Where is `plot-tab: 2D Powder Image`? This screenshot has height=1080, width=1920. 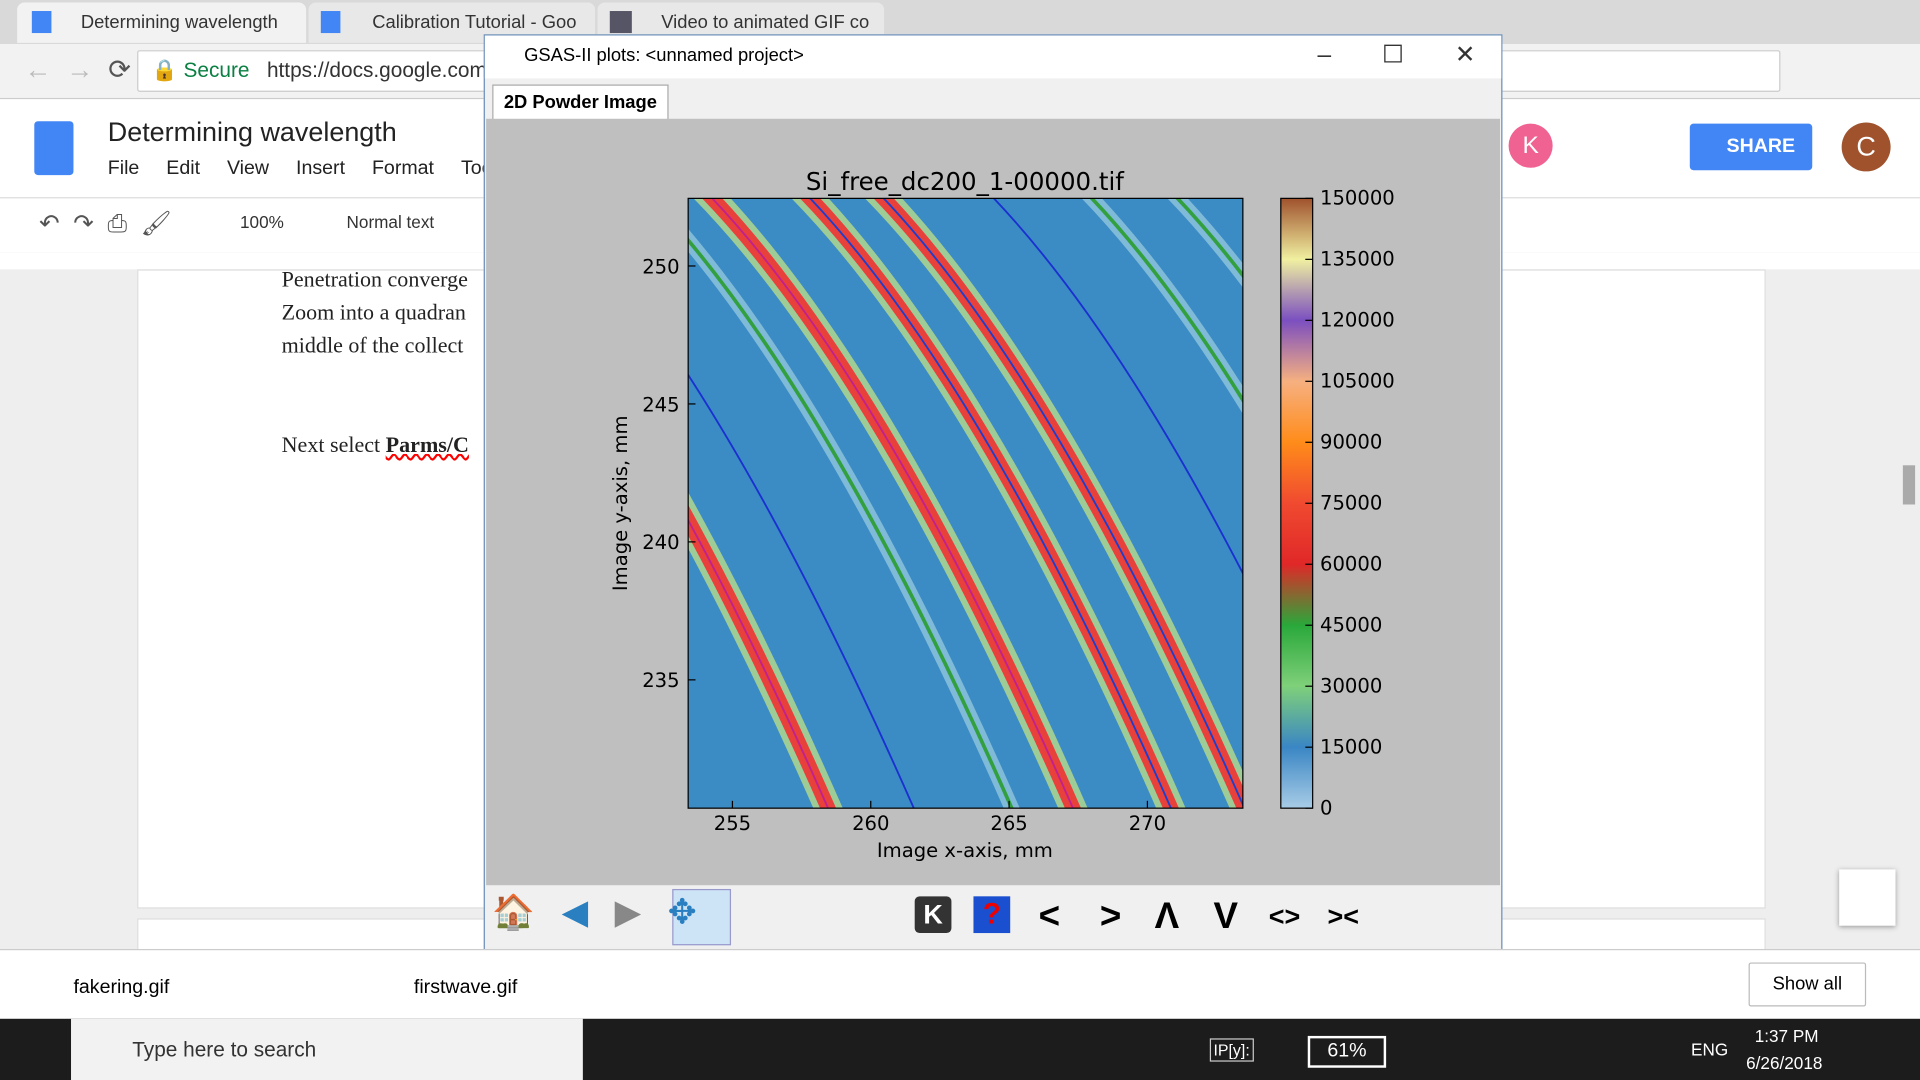
plot-tab: 2D Powder Image is located at coordinates (580, 103).